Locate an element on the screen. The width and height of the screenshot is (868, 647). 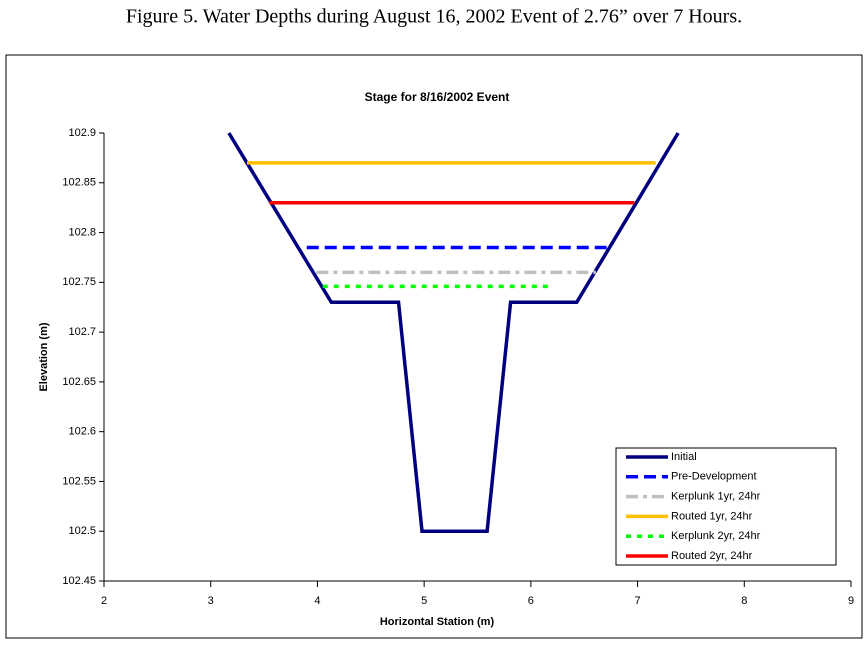
y-tick-label: 102.85 is located at coordinates (79, 183).